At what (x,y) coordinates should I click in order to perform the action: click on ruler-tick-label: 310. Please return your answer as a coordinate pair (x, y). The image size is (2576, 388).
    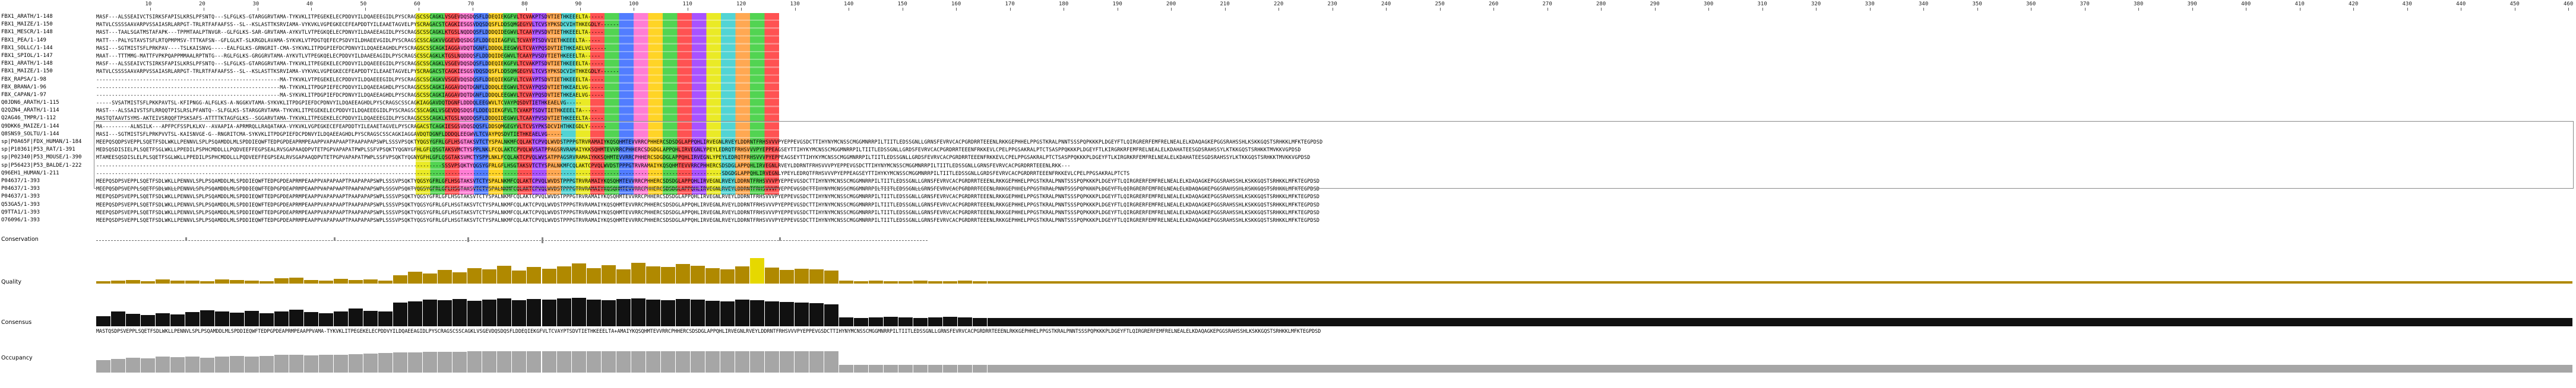
    Looking at the image, I should click on (1762, 4).